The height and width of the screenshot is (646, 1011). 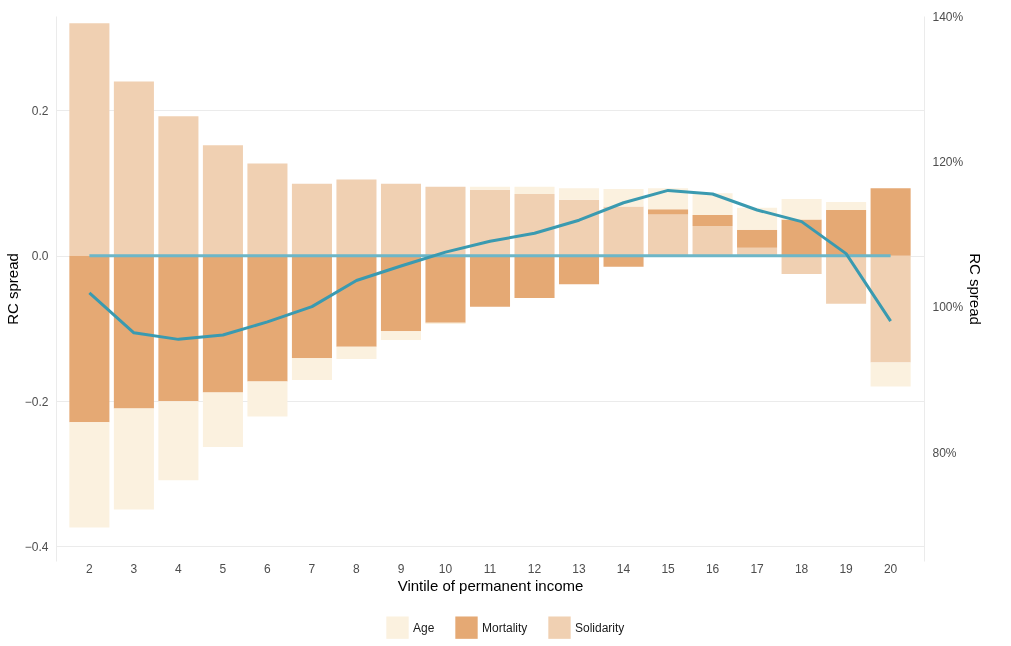 What do you see at coordinates (40, 256) in the screenshot?
I see `y-tick-label: 0.0` at bounding box center [40, 256].